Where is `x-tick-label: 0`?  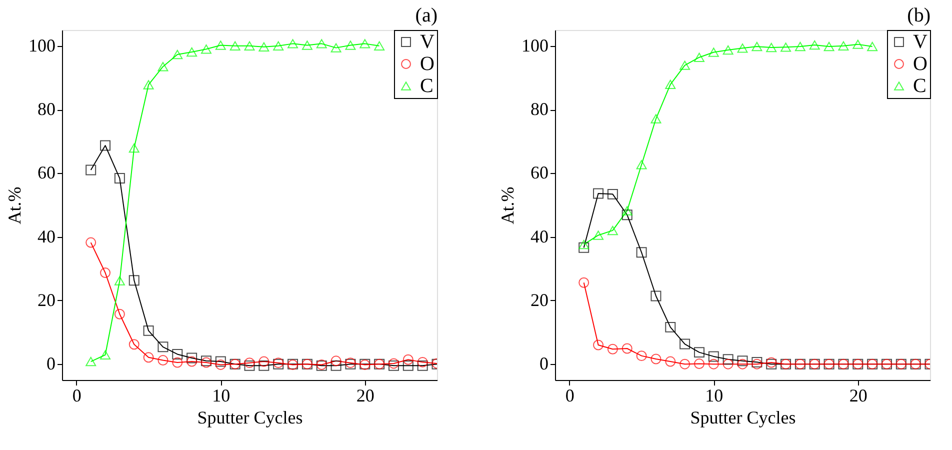
x-tick-label: 0 is located at coordinates (77, 396).